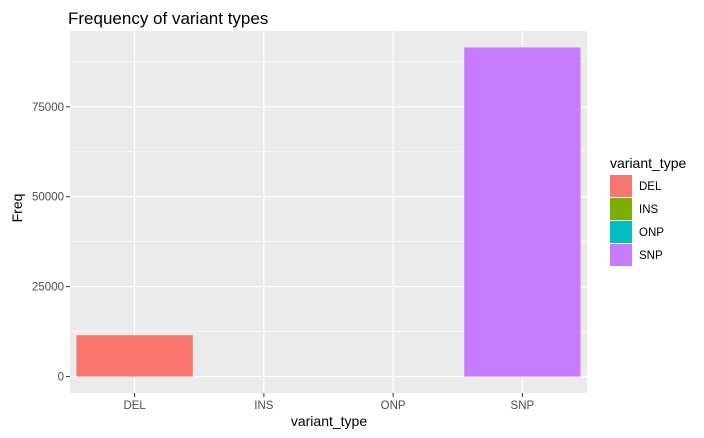 Image resolution: width=704 pixels, height=438 pixels. I want to click on bar-del, so click(134, 356).